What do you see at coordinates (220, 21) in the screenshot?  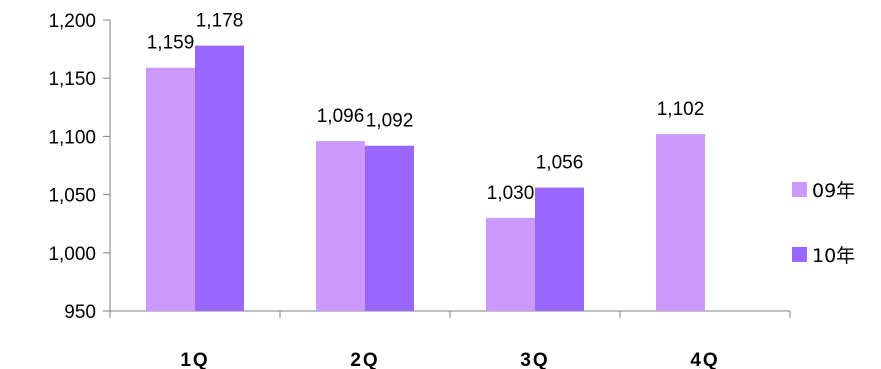 I see `data-label: 1,178` at bounding box center [220, 21].